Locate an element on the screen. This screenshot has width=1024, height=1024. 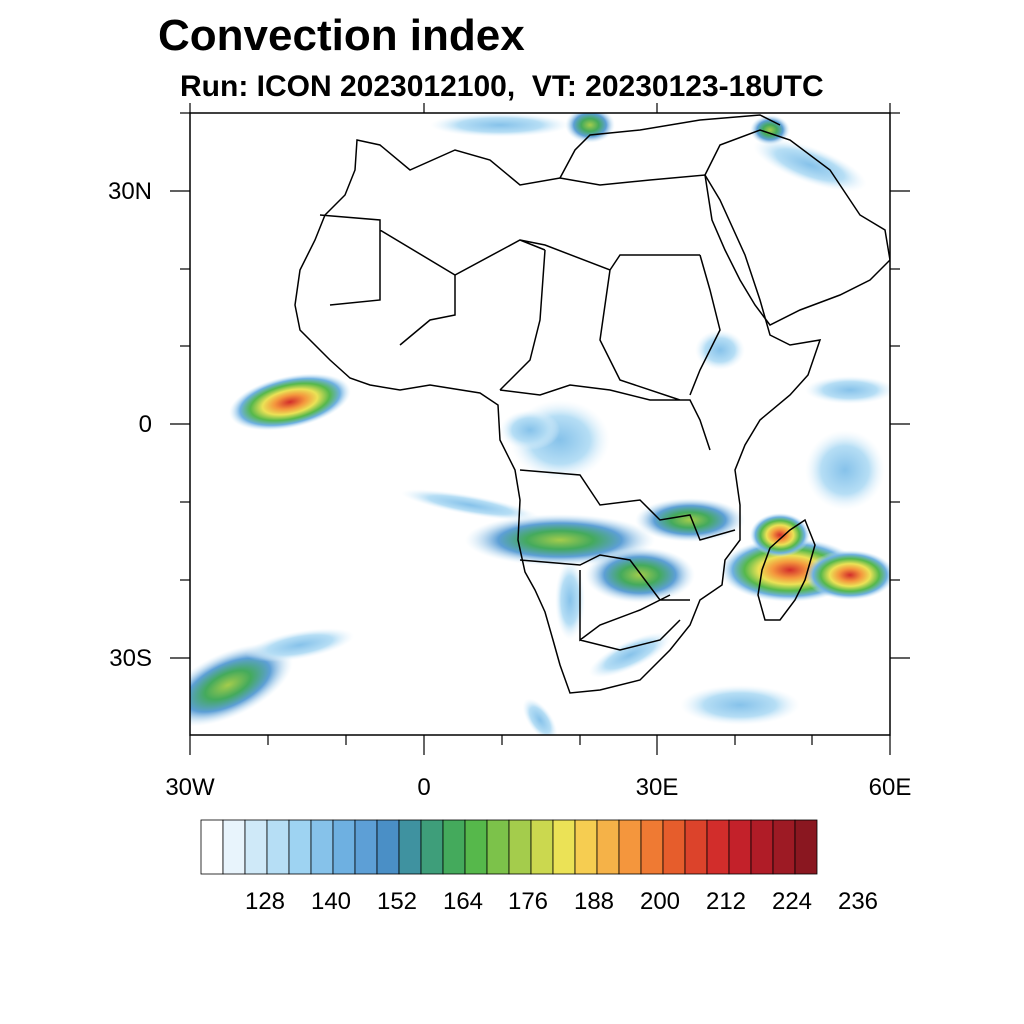
colorbar-label: 188 is located at coordinates (594, 901).